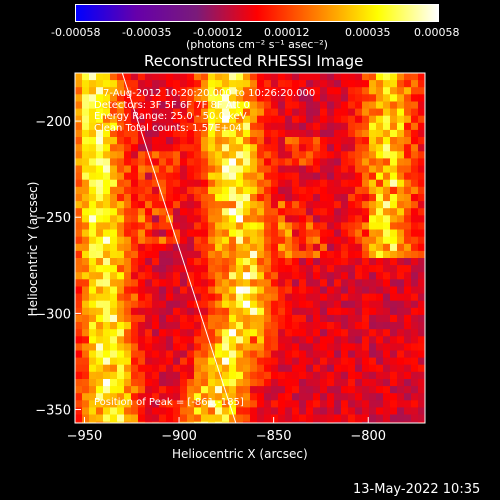 This screenshot has width=500, height=500. Describe the element at coordinates (169, 402) in the screenshot. I see `annotation-peak-position: Position of Peak = [-861,-185]` at that location.